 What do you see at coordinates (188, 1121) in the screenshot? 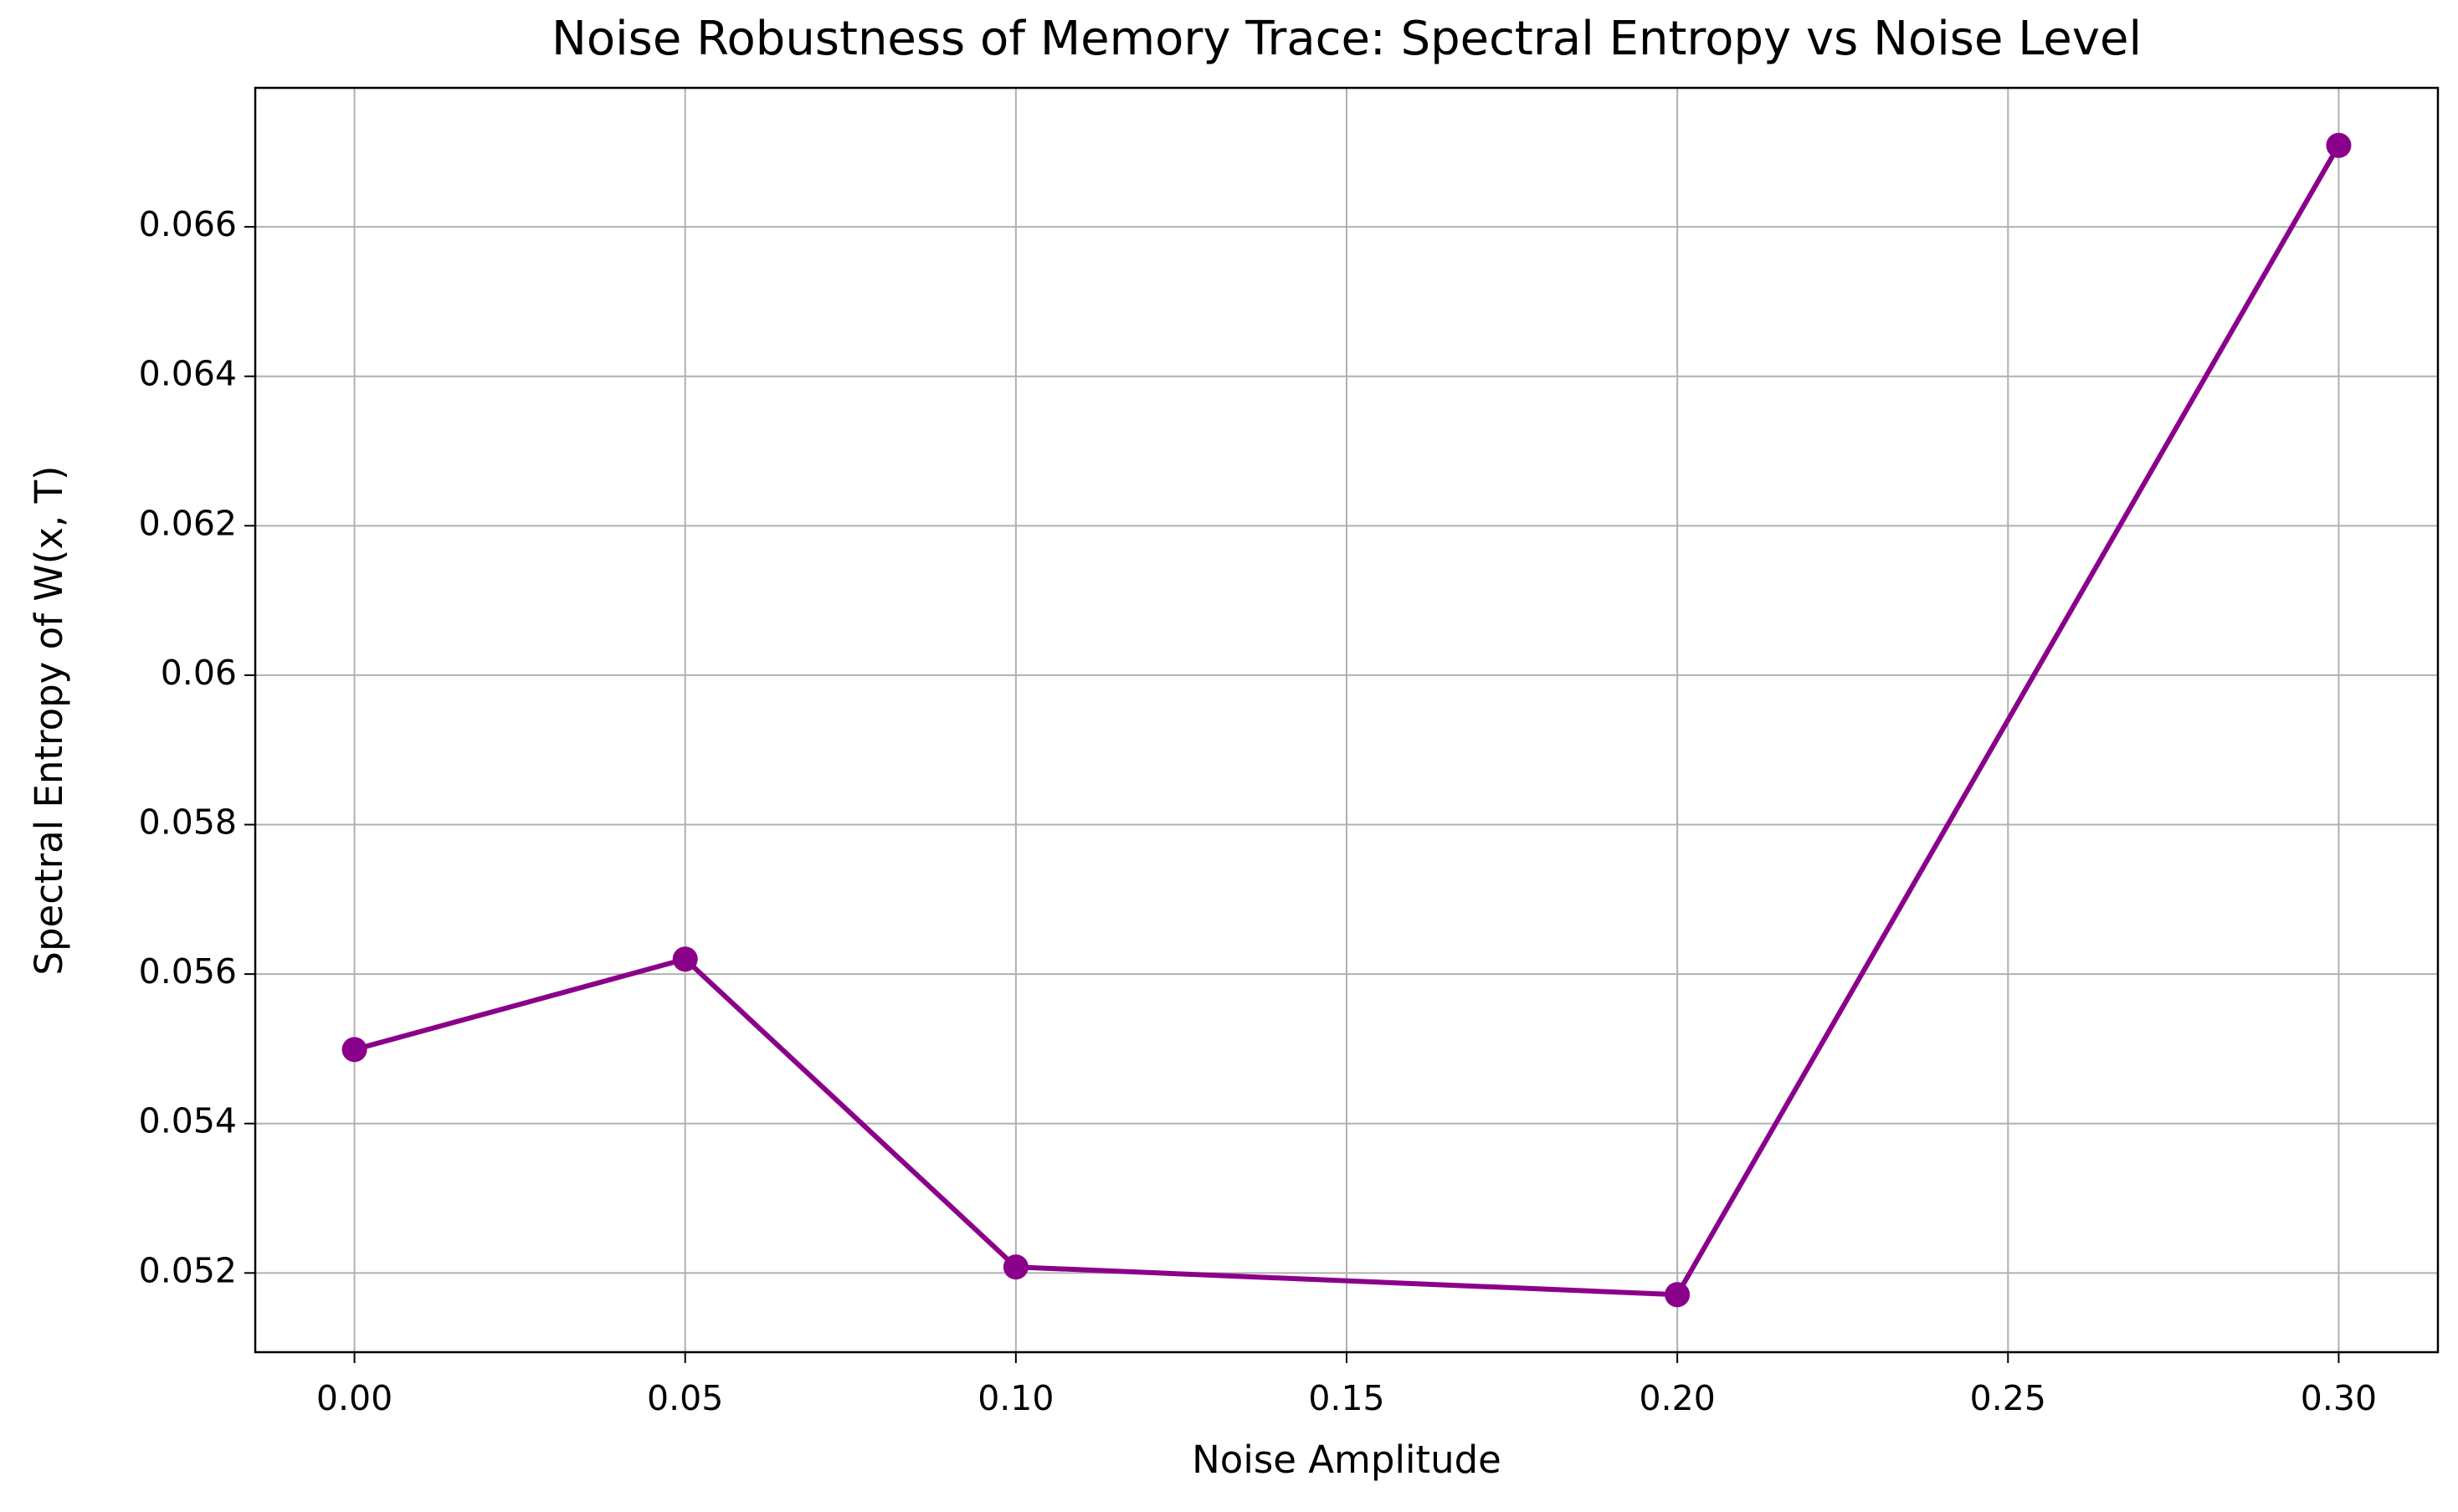
I see `y-tick-label: 0.054` at bounding box center [188, 1121].